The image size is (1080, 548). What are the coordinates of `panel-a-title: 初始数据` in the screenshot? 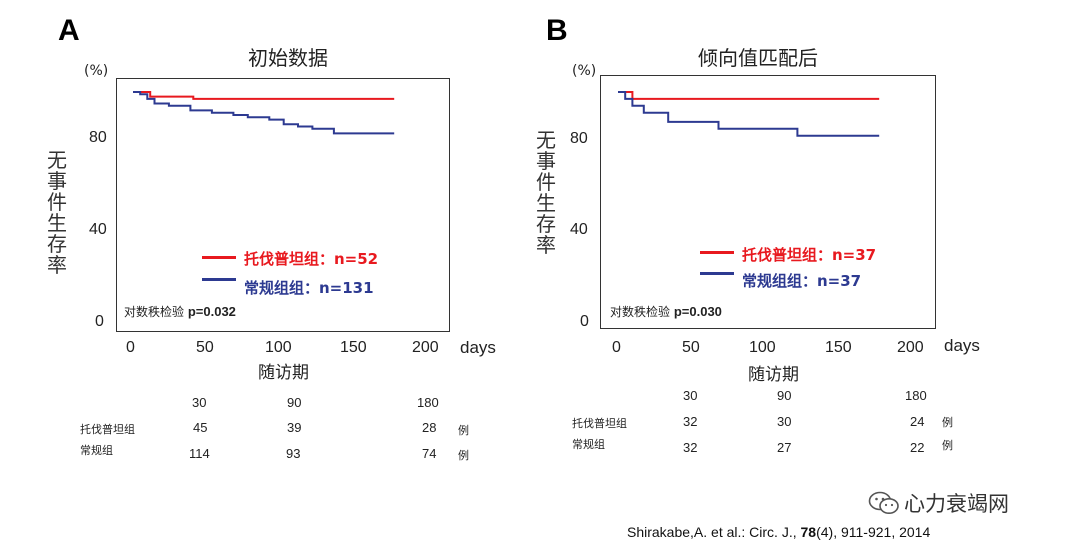 It's located at (288, 58).